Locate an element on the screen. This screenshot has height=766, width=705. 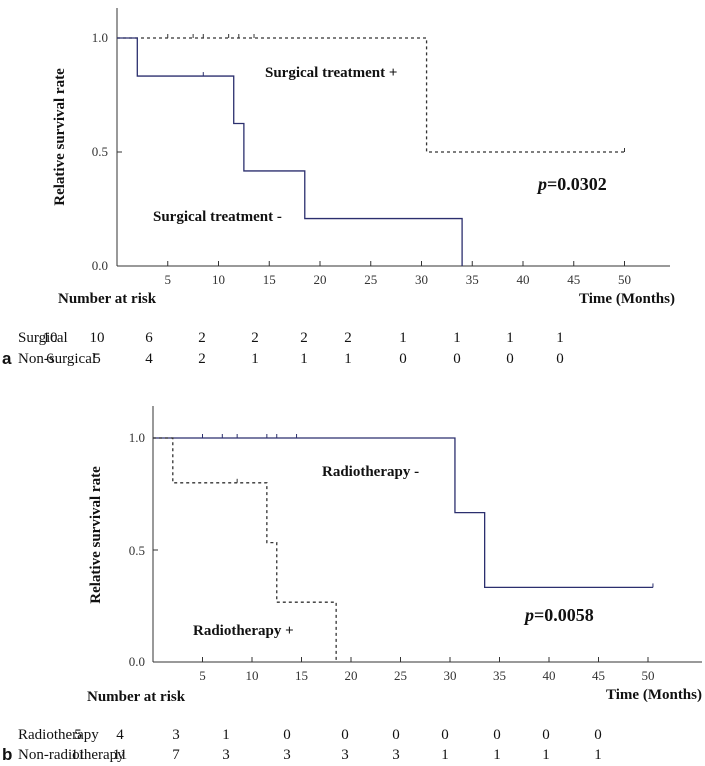
risk-values-b: 5 4 3 1 0 0 0 0 0 0 011 11 7 3 3 3 3 1 1 1 1 is located at coordinates (336, 745).